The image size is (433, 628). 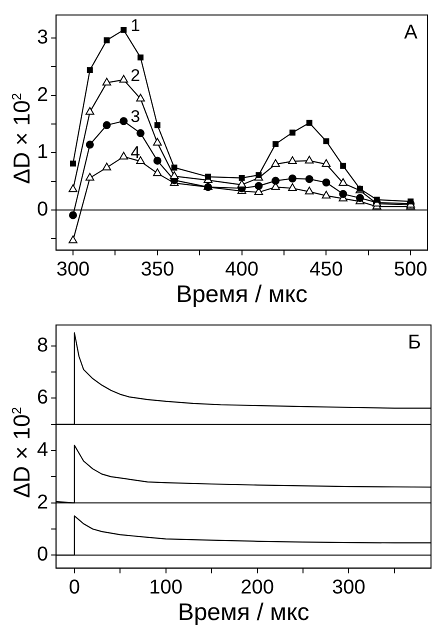 What do you see at coordinates (42, 345) in the screenshot?
I see `y-tick-label: 8` at bounding box center [42, 345].